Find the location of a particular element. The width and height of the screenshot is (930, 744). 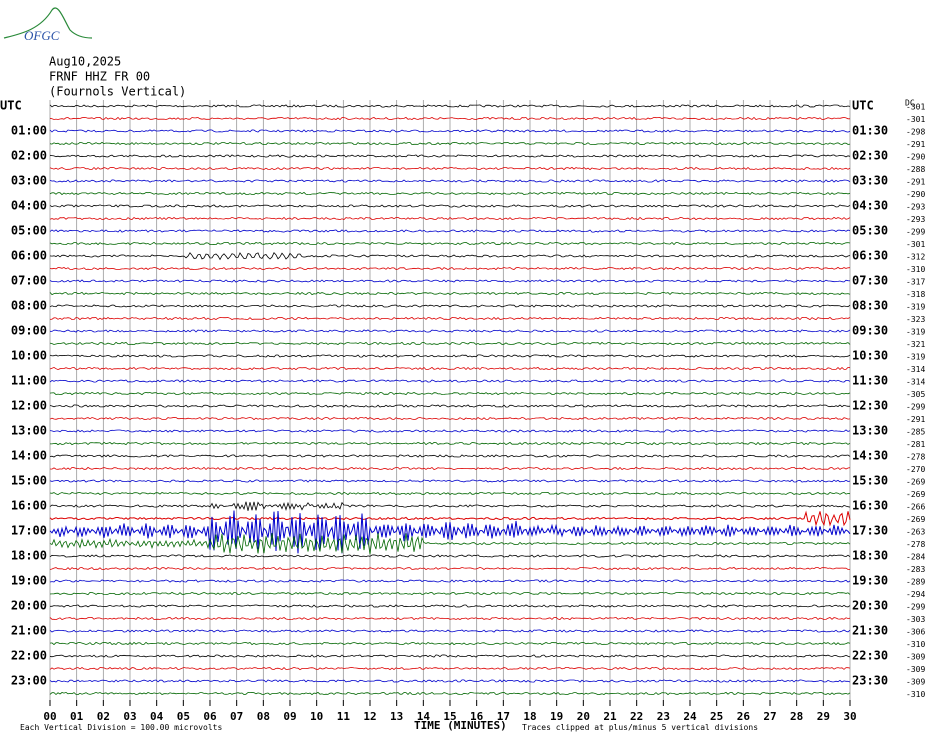

x-tick-label: 18 is located at coordinates (529, 716).